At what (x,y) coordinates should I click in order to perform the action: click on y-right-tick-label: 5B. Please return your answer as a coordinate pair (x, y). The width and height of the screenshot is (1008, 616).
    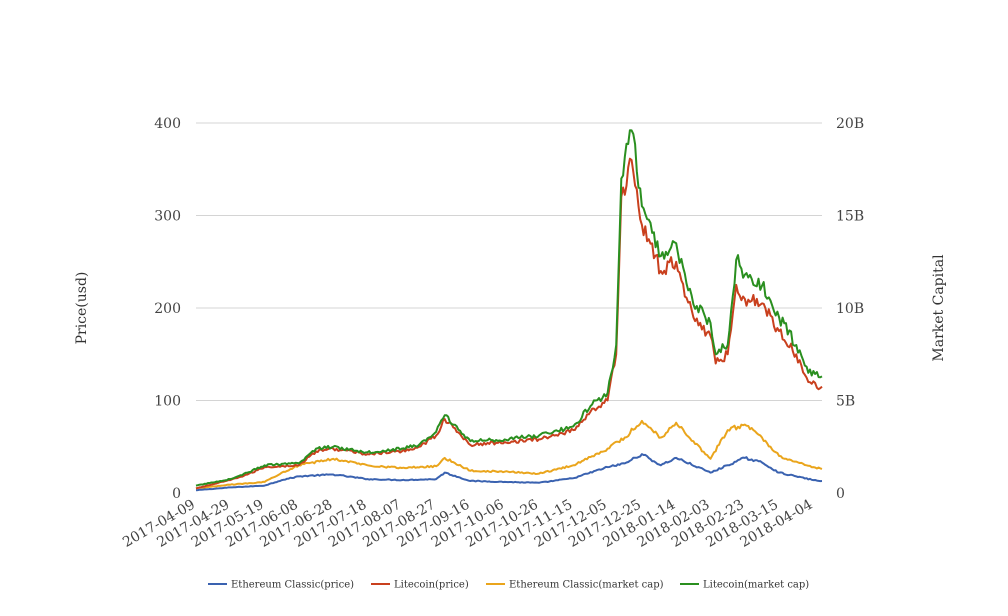
    Looking at the image, I should click on (845, 402).